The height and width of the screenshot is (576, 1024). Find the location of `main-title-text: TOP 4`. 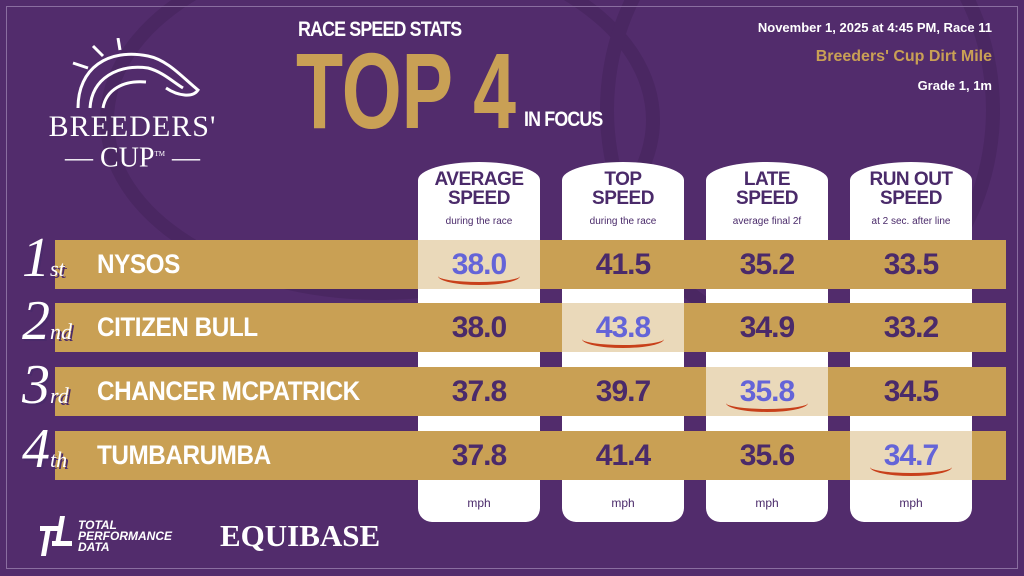

main-title-text: TOP 4 is located at coordinates (406, 89).